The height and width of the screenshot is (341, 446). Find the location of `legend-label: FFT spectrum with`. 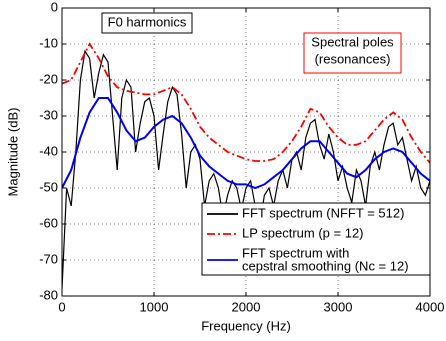

legend-label: FFT spectrum with is located at coordinates (295, 252).